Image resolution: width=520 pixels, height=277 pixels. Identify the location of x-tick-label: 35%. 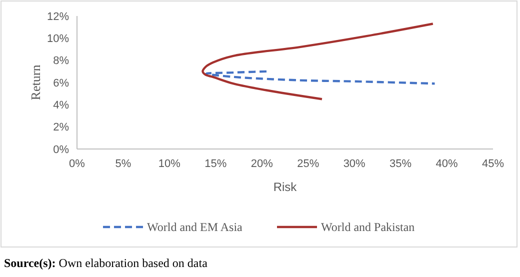
(401, 164).